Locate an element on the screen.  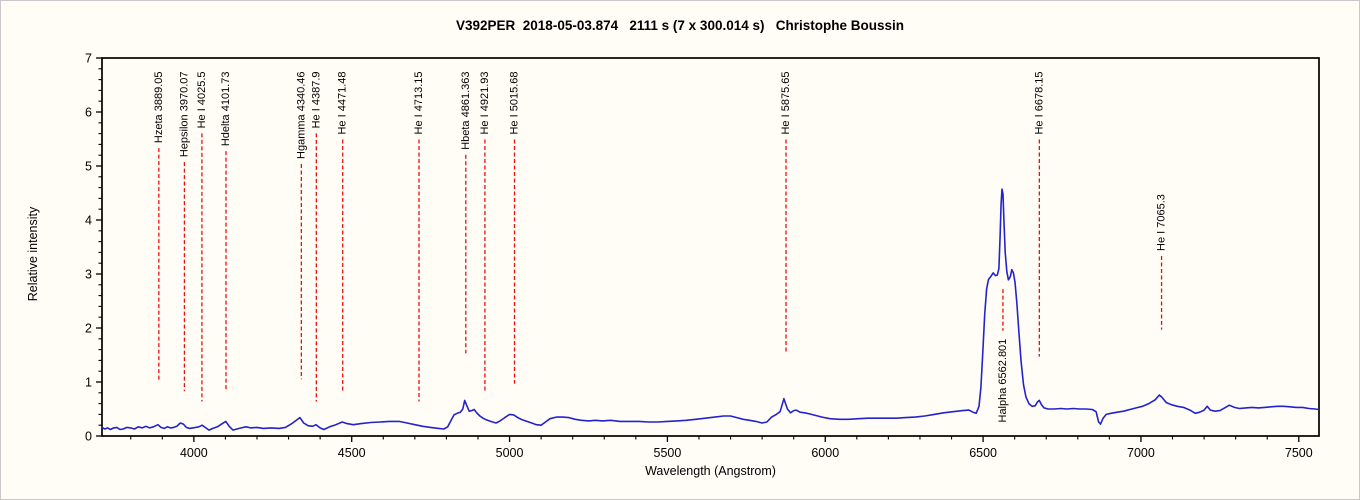
spectral-line-marker: Hbeta 4861.363 is located at coordinates (466, 212).